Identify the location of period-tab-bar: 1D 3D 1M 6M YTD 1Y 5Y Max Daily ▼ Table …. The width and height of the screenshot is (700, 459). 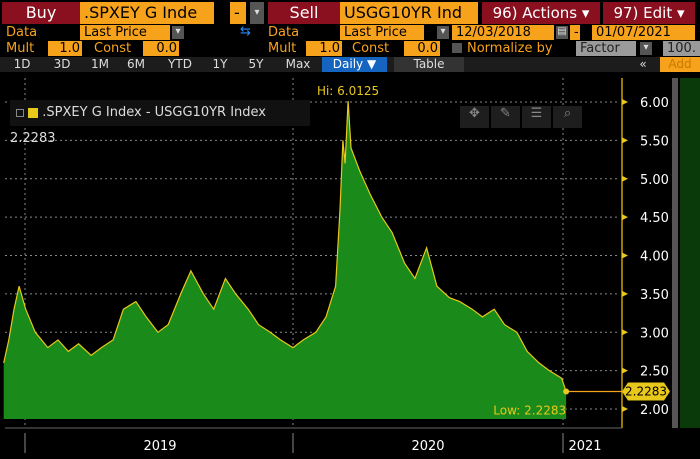
(350, 64).